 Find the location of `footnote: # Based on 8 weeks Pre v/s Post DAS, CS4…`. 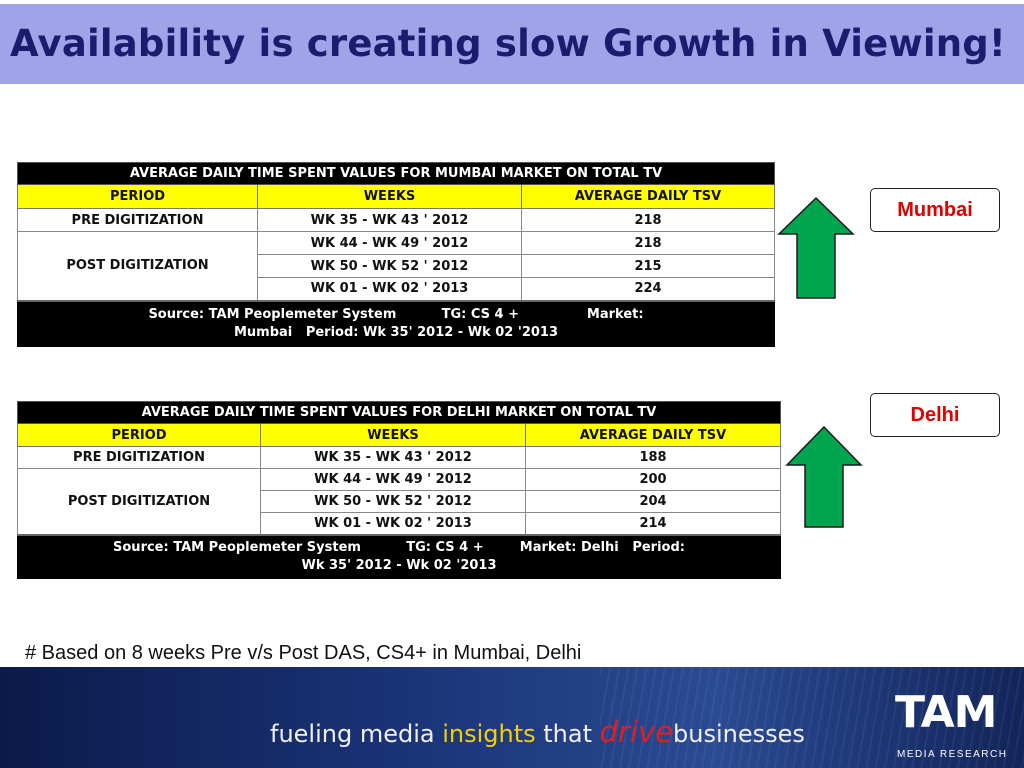

footnote: # Based on 8 weeks Pre v/s Post DAS, CS4… is located at coordinates (303, 653).